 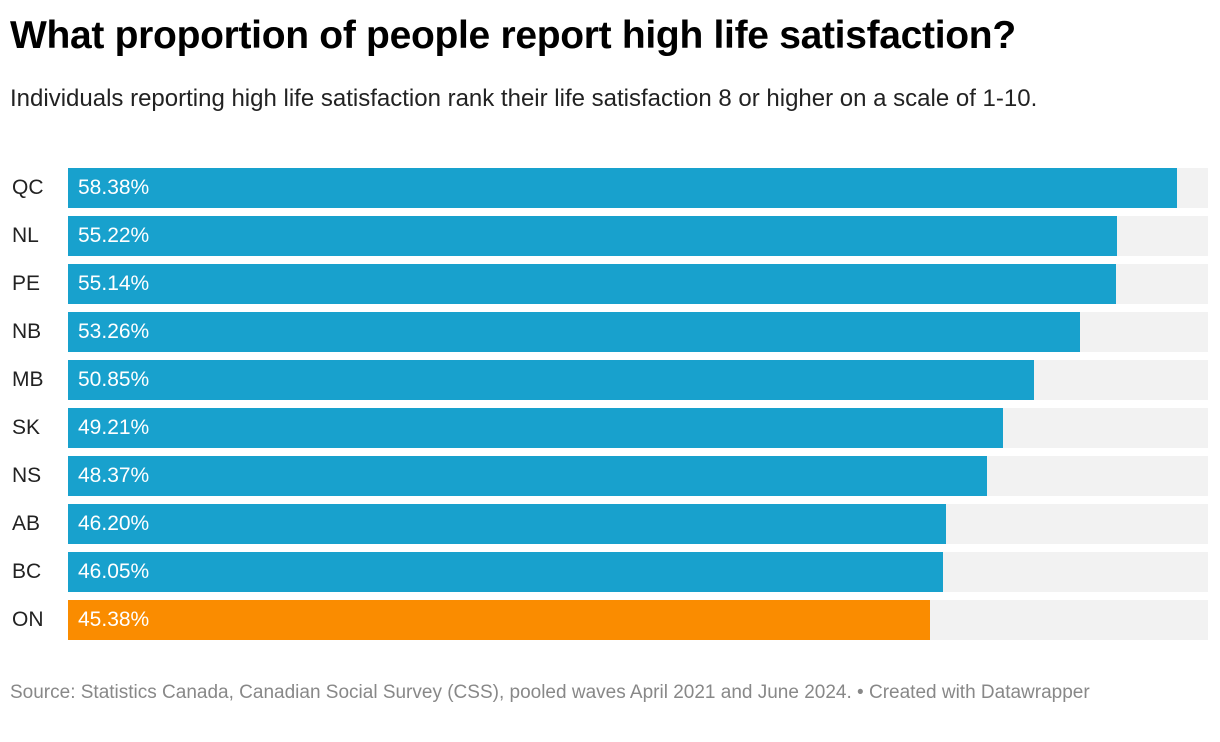 I want to click on category-label: QC, so click(x=28, y=187).